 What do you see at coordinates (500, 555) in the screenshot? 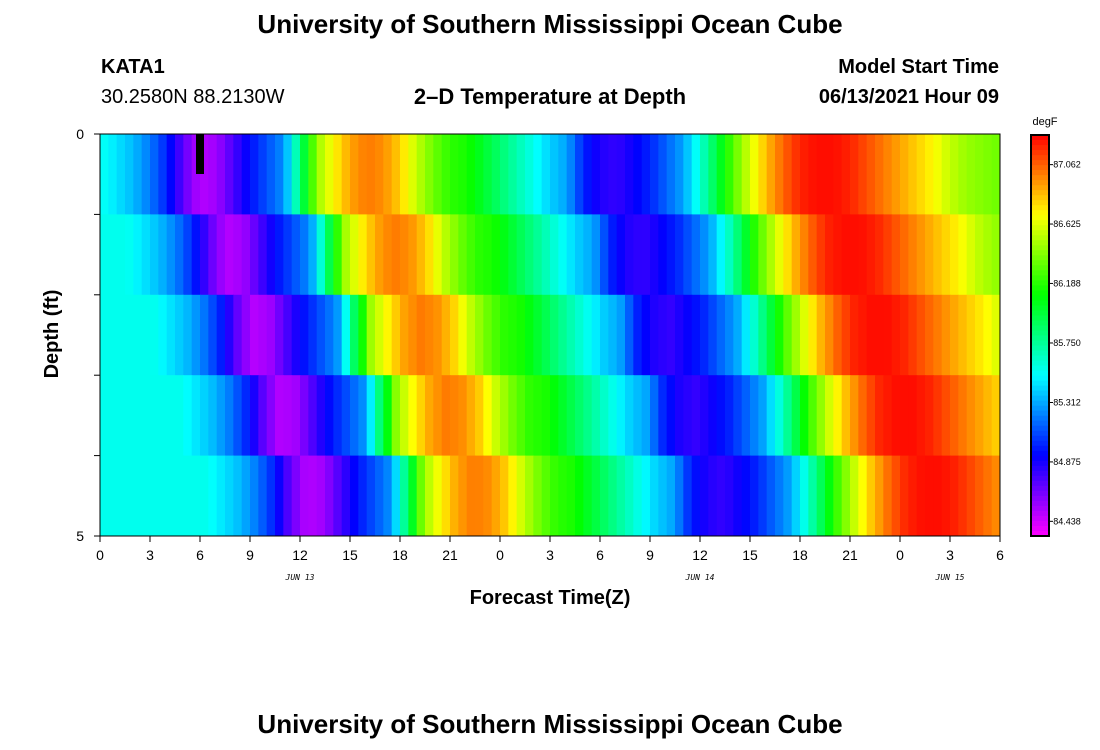
I see `x-tick-label: 0` at bounding box center [500, 555].